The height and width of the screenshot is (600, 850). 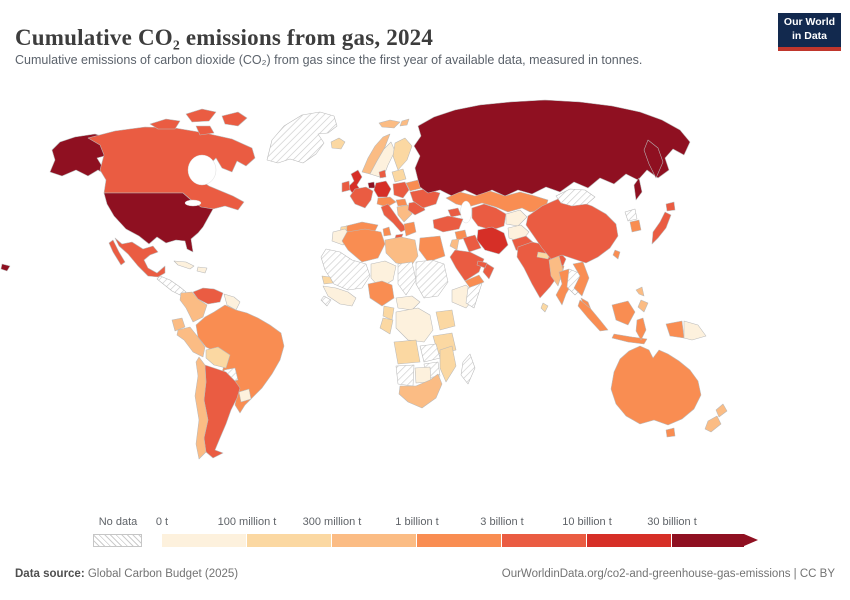 What do you see at coordinates (326, 301) in the screenshot?
I see `country-sierra-liberia` at bounding box center [326, 301].